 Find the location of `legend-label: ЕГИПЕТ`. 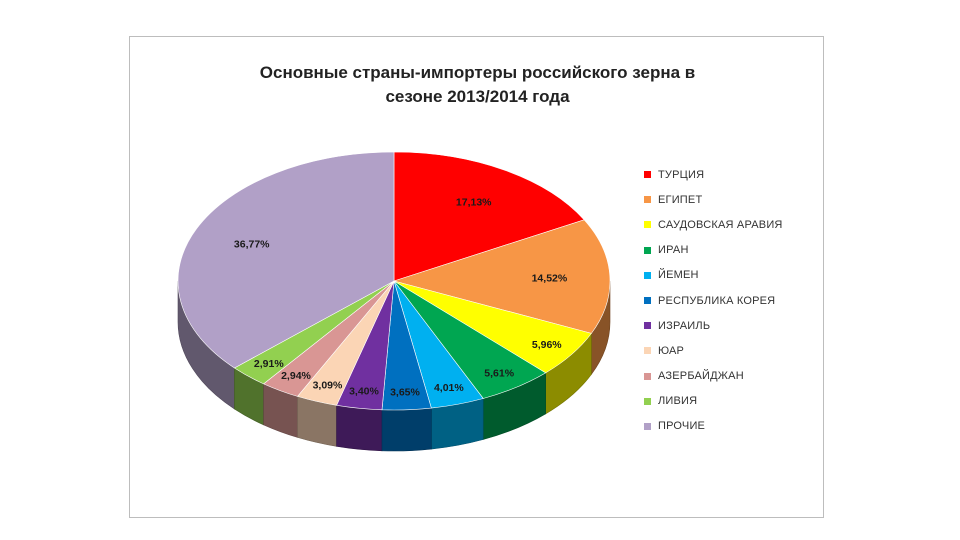

legend-label: ЕГИПЕТ is located at coordinates (680, 199).